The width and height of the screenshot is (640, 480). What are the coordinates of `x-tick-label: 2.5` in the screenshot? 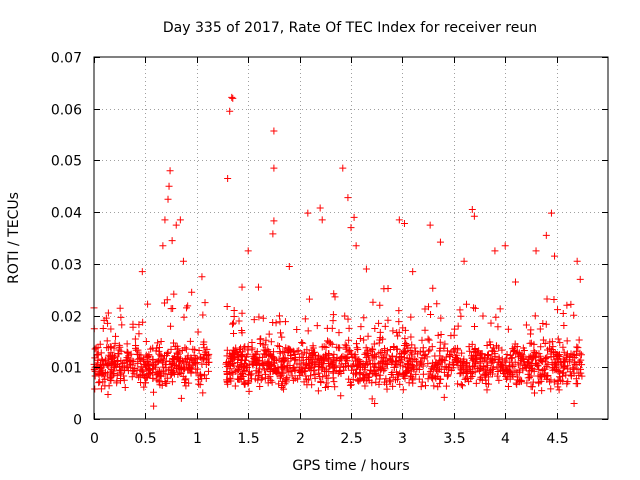 It's located at (351, 439).